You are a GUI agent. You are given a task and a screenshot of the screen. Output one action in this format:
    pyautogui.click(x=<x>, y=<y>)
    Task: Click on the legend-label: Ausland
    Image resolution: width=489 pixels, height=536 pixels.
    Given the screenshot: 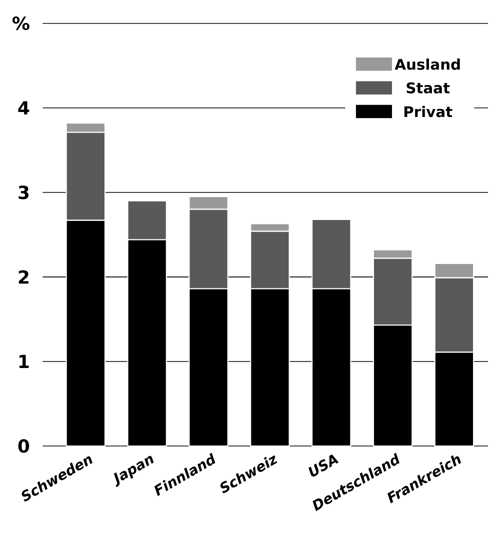 What is the action you would take?
    pyautogui.click(x=427, y=64)
    